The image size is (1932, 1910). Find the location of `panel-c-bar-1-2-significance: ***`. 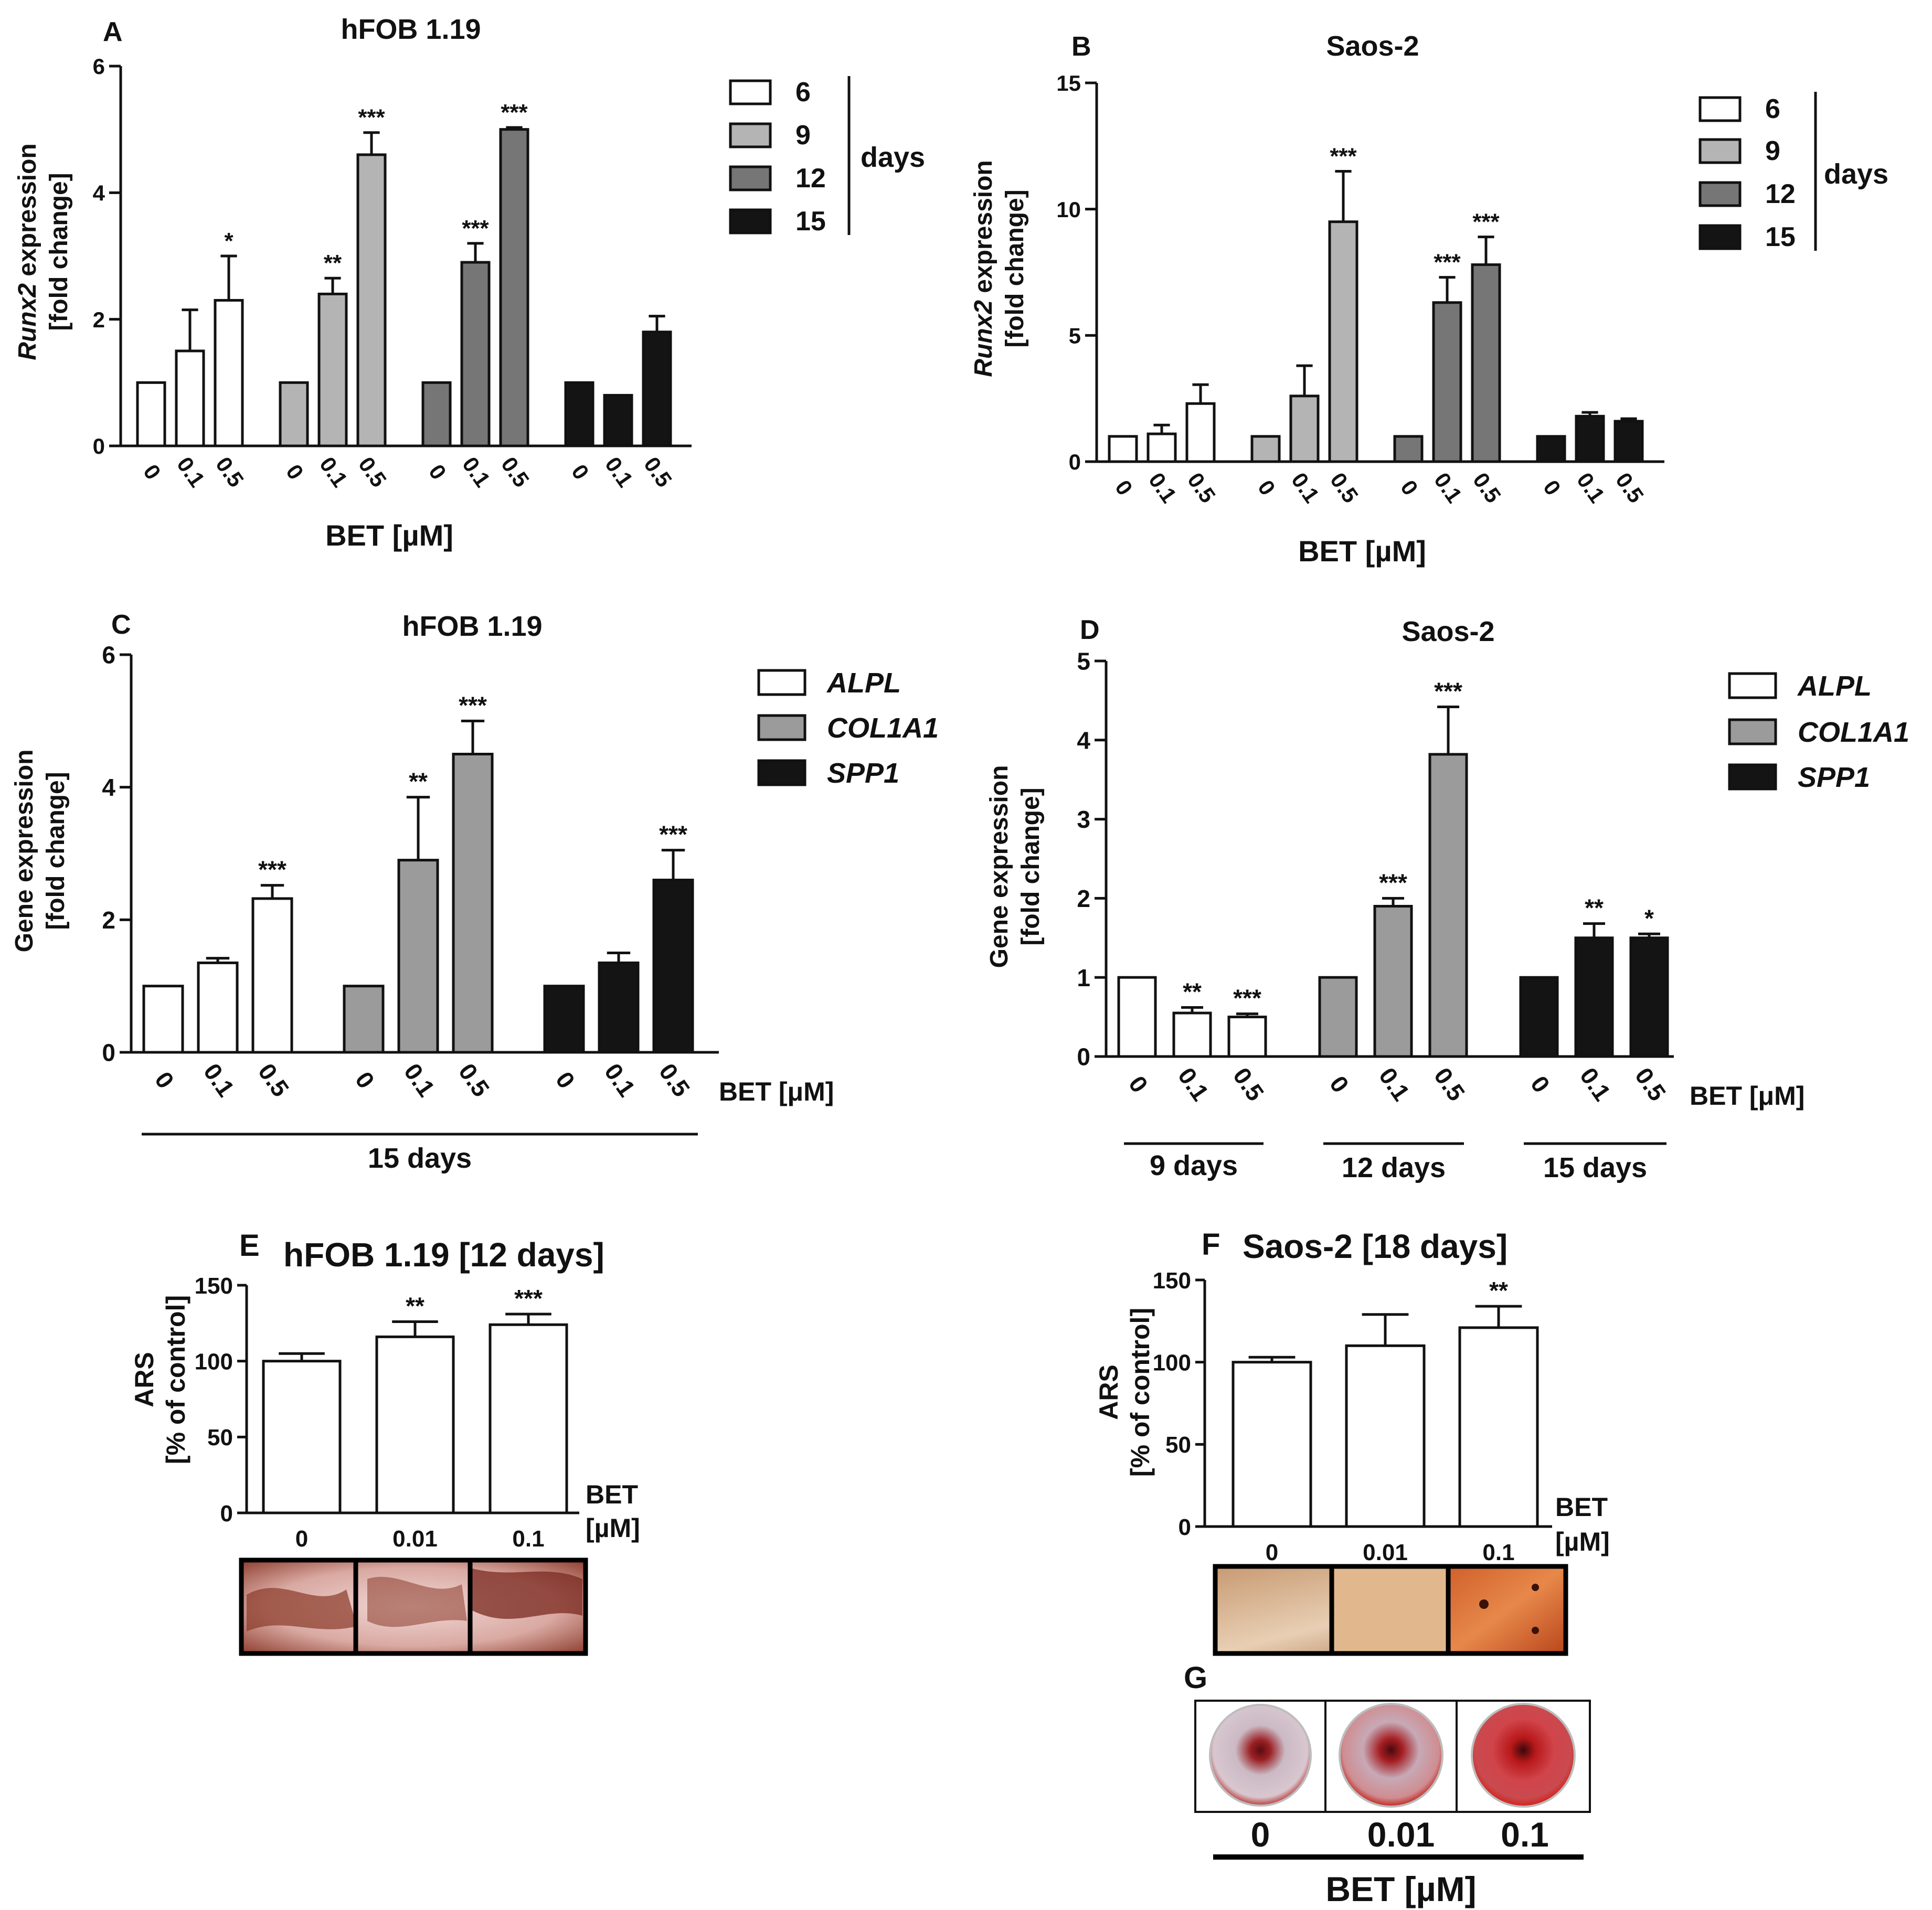

panel-c-bar-1-2-significance: *** is located at coordinates (473, 705).